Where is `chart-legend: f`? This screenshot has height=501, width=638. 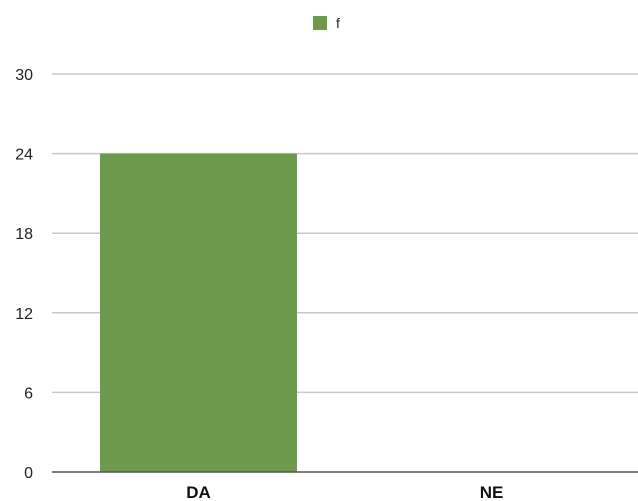
chart-legend: f is located at coordinates (326, 23).